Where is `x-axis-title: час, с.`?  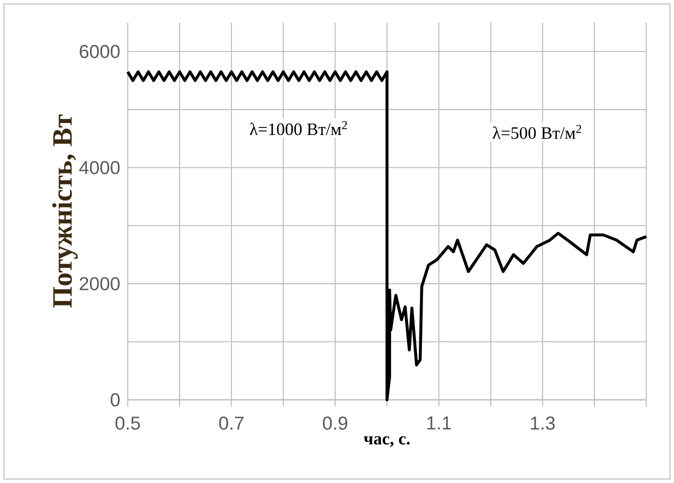 x-axis-title: час, с. is located at coordinates (387, 442).